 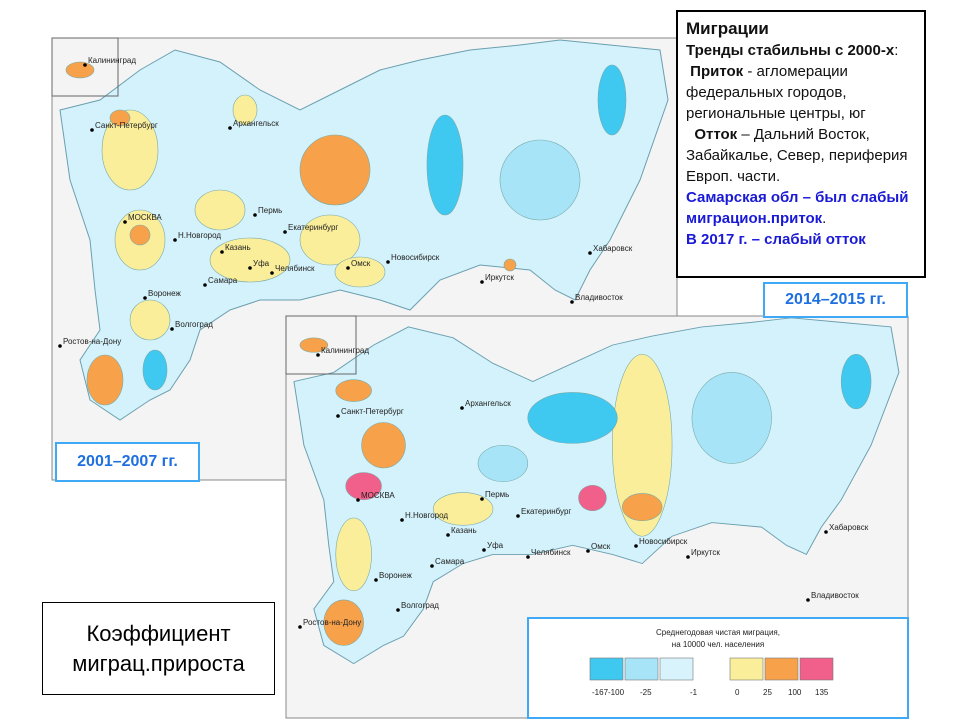 I want to click on trend: Тренды стабильны с 2000-х, so click(x=790, y=50).